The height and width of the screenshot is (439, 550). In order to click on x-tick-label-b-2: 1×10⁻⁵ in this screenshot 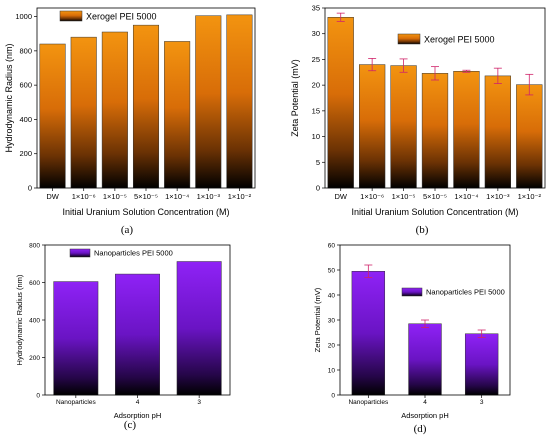, I will do `click(404, 196)`.